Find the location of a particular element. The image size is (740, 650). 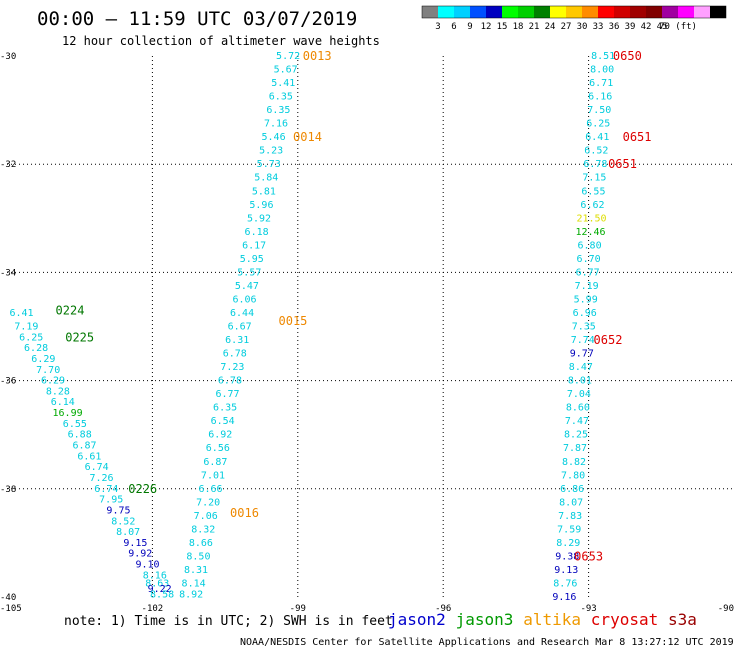

satellite-legend-jason2: jason2 is located at coordinates (417, 619).